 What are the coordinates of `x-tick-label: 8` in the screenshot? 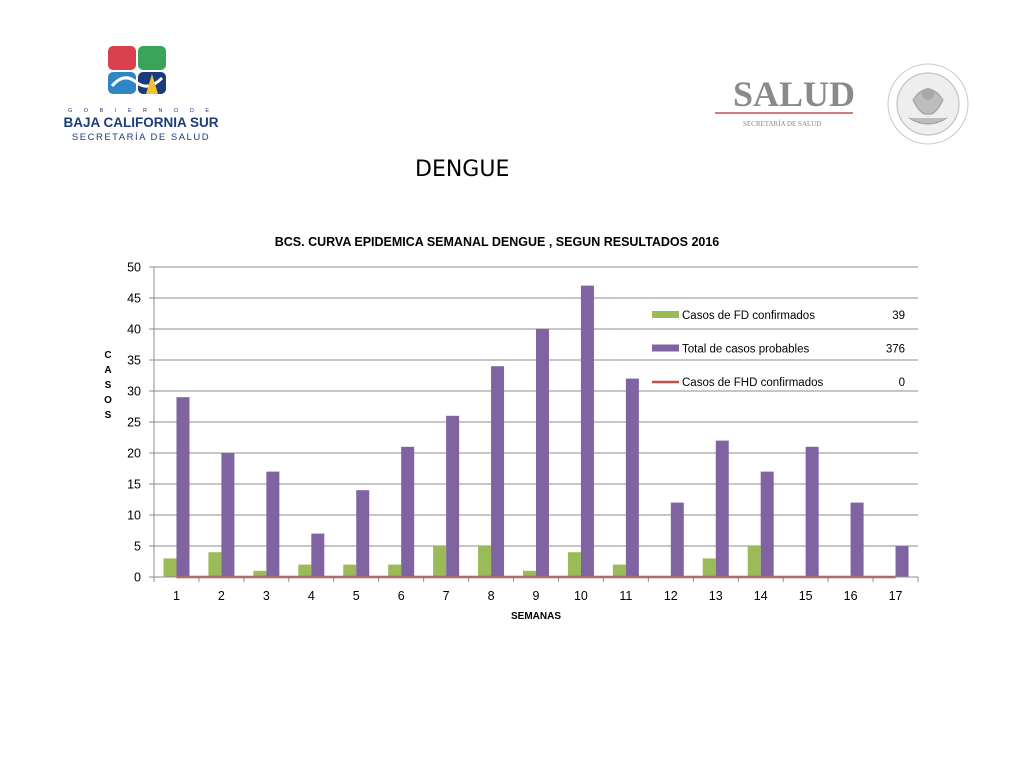 It's located at (491, 596).